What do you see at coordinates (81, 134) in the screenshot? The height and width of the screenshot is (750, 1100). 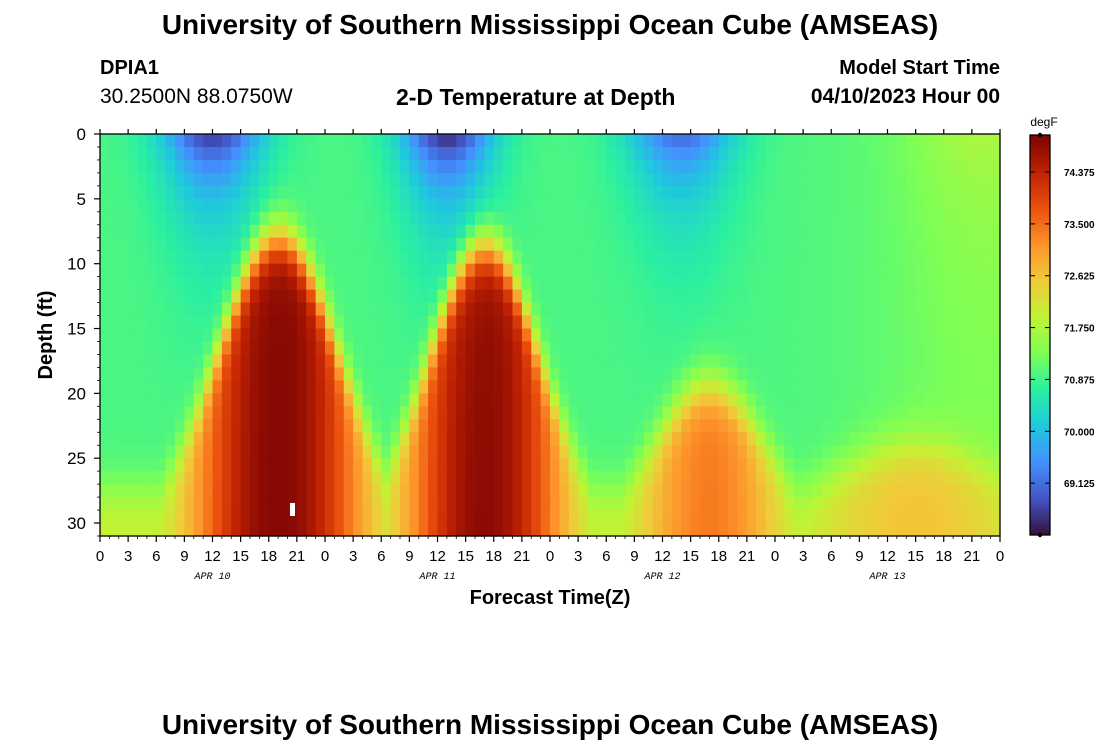 I see `y-tick-label: 0` at bounding box center [81, 134].